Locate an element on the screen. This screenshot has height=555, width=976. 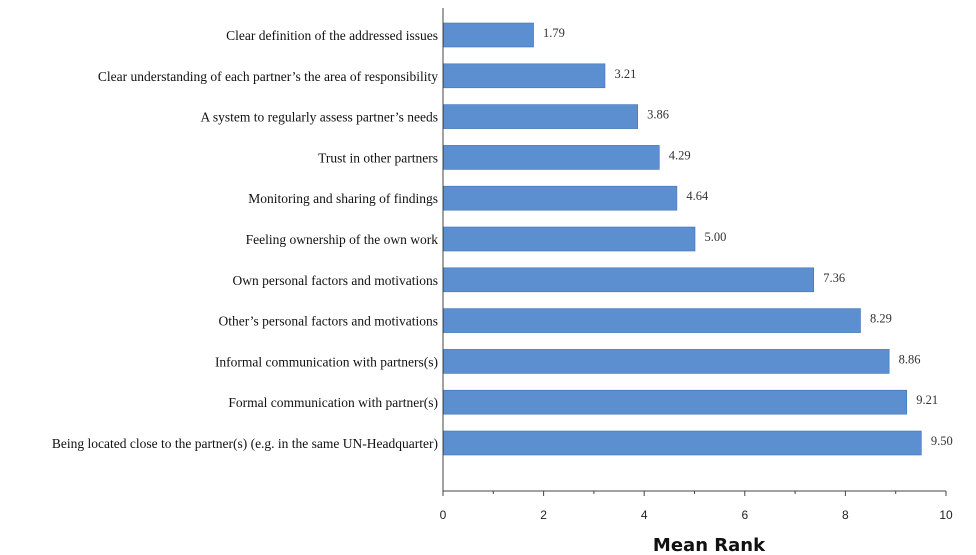
value-label: 5.00 is located at coordinates (716, 237).